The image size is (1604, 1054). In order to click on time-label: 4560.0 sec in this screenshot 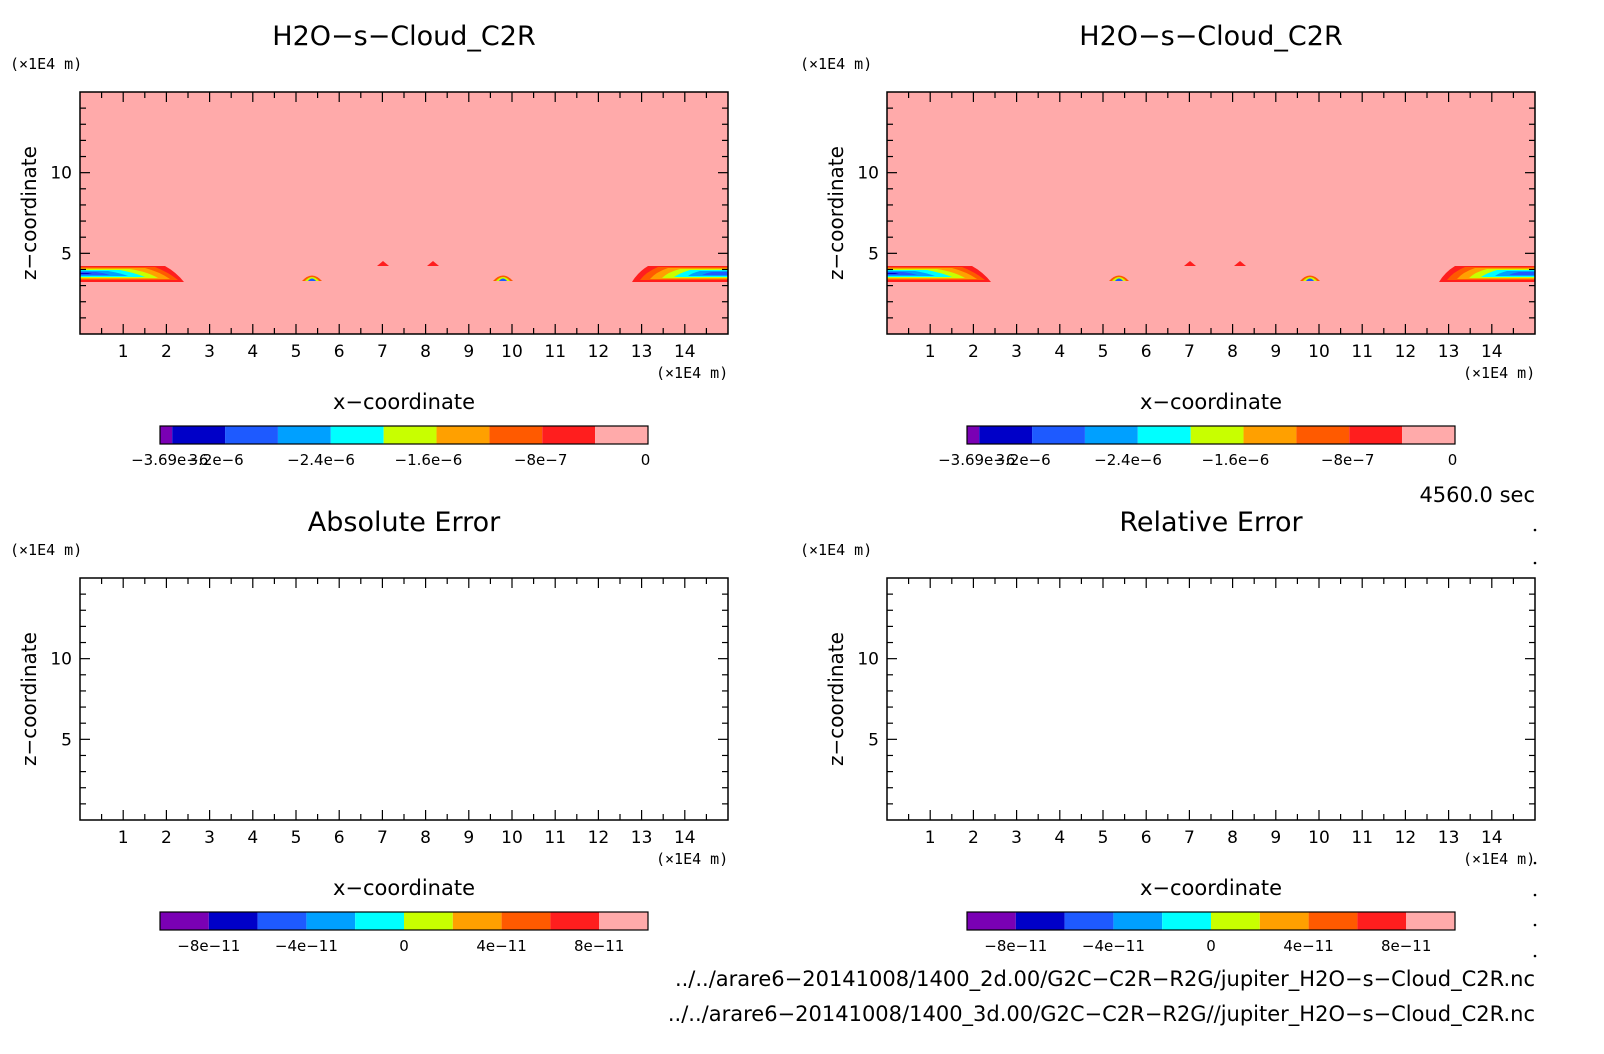, I will do `click(1477, 495)`.